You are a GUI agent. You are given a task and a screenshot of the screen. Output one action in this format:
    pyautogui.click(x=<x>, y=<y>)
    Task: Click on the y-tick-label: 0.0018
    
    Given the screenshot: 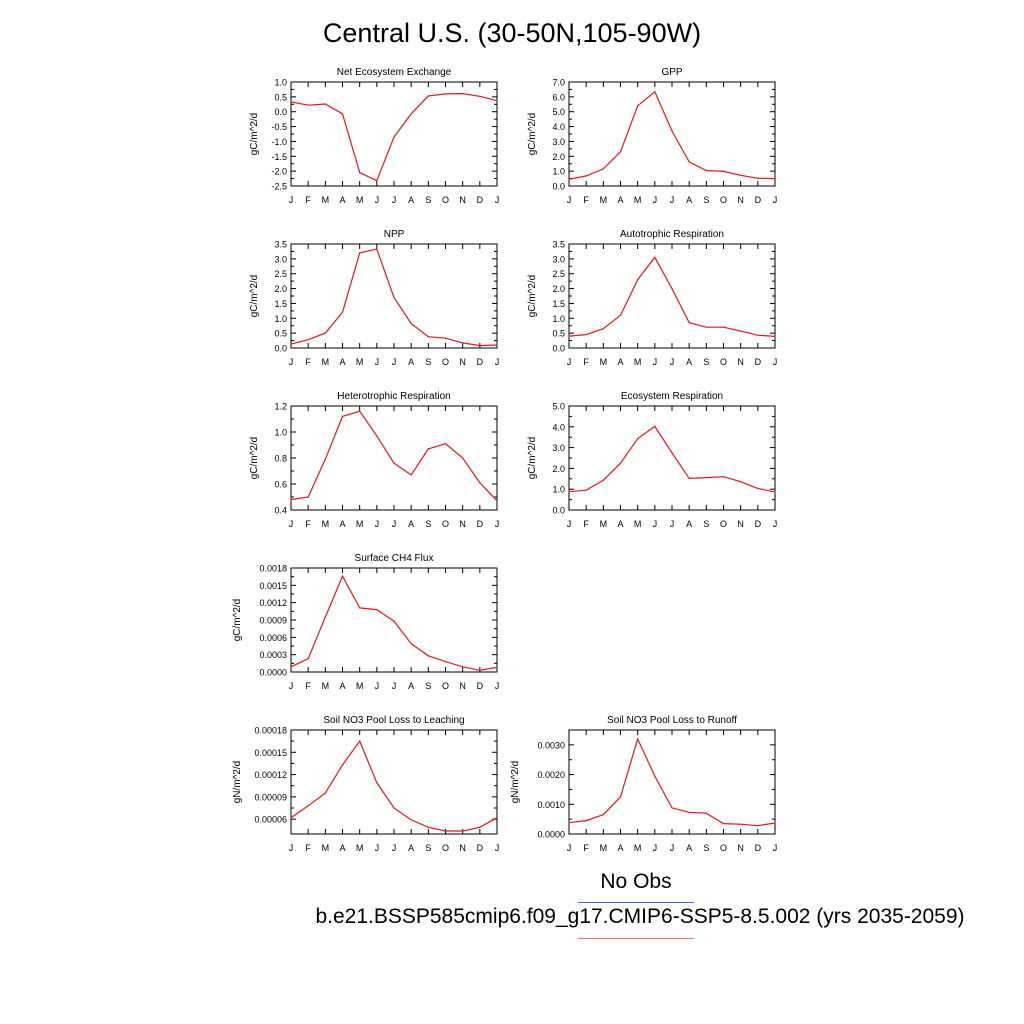 What is the action you would take?
    pyautogui.click(x=273, y=569)
    